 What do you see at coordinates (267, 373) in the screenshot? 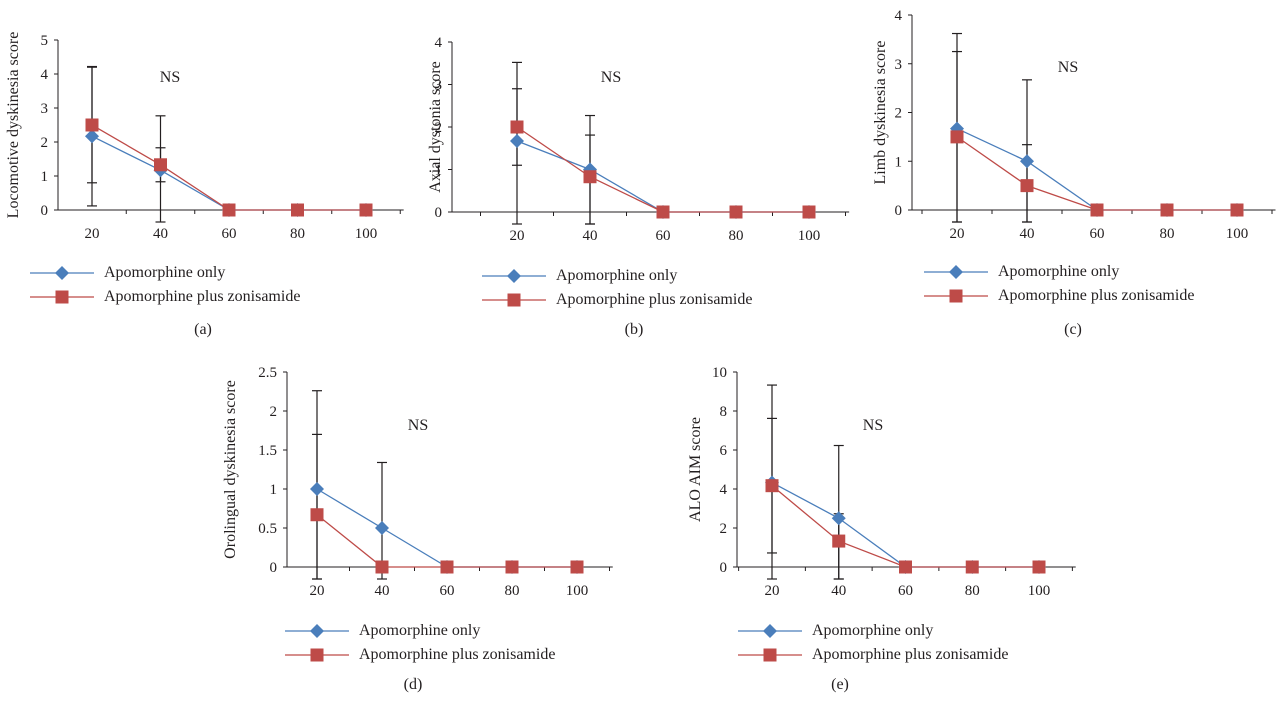
I see `y-tick-label: 2.5` at bounding box center [267, 373].